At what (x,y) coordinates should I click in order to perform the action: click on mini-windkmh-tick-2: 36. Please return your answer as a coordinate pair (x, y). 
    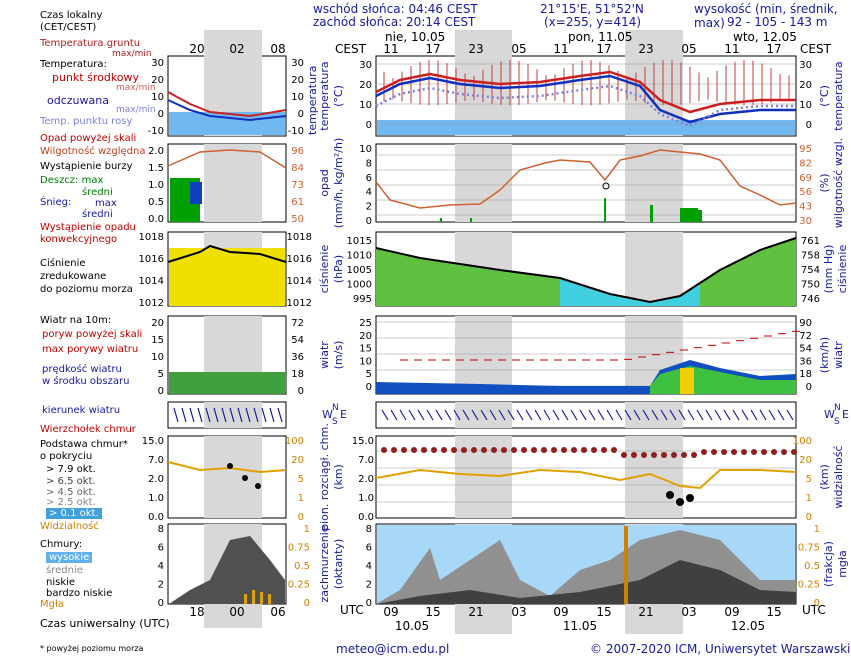
    Looking at the image, I should click on (297, 357).